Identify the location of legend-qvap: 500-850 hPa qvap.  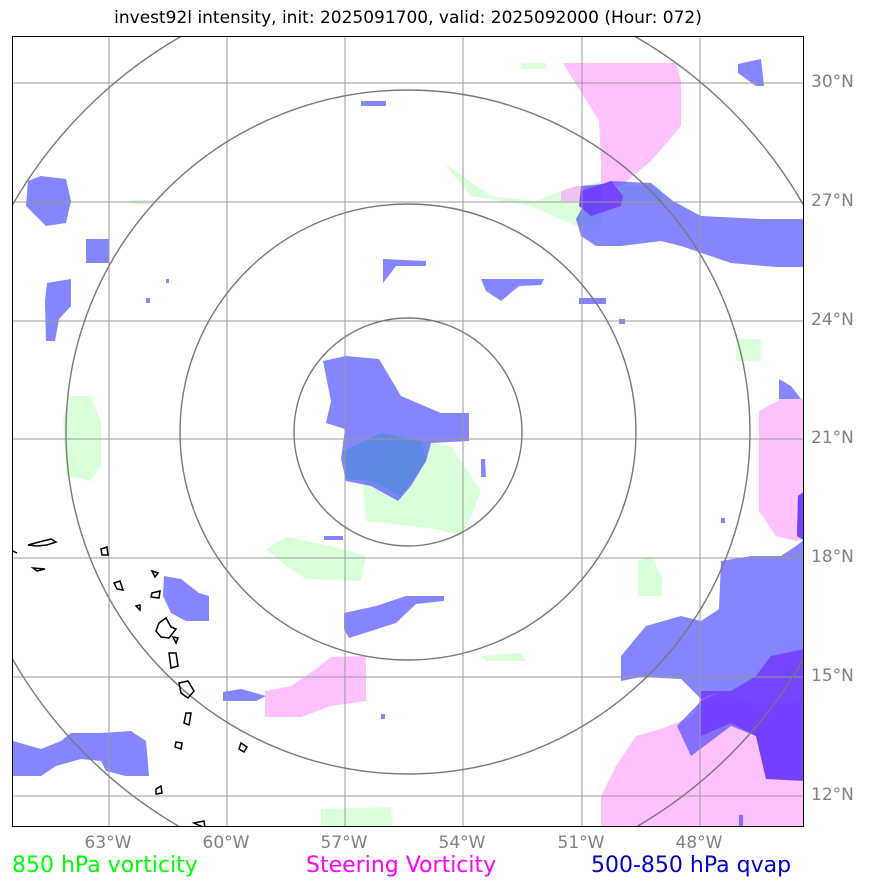
(691, 865).